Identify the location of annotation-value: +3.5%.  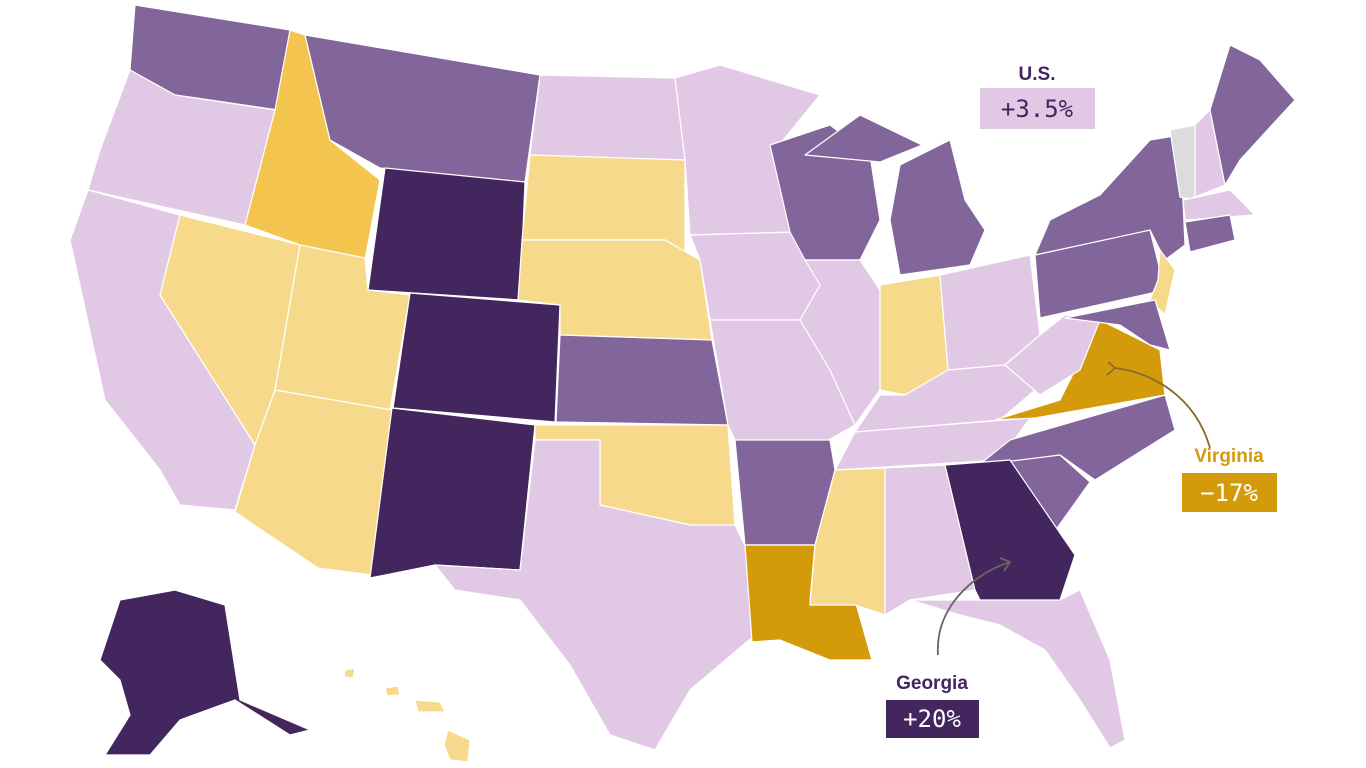
(1037, 109).